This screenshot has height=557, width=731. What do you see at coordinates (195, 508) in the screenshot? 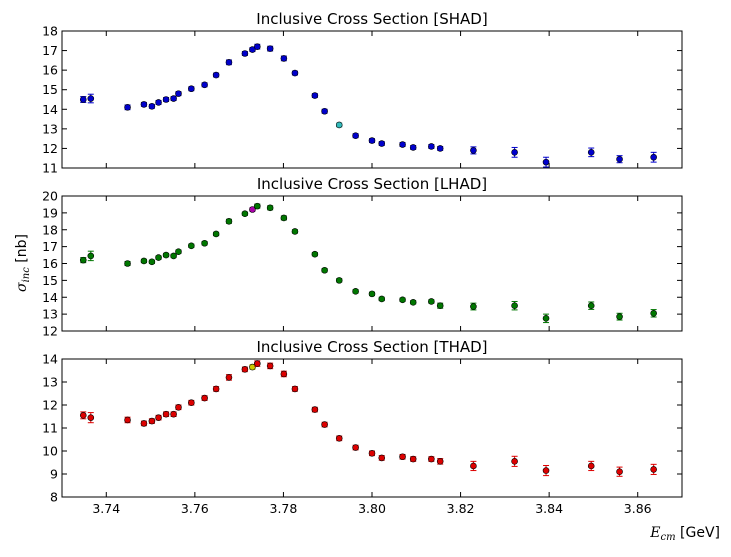
I see `x-tick-label: 3.76` at bounding box center [195, 508].